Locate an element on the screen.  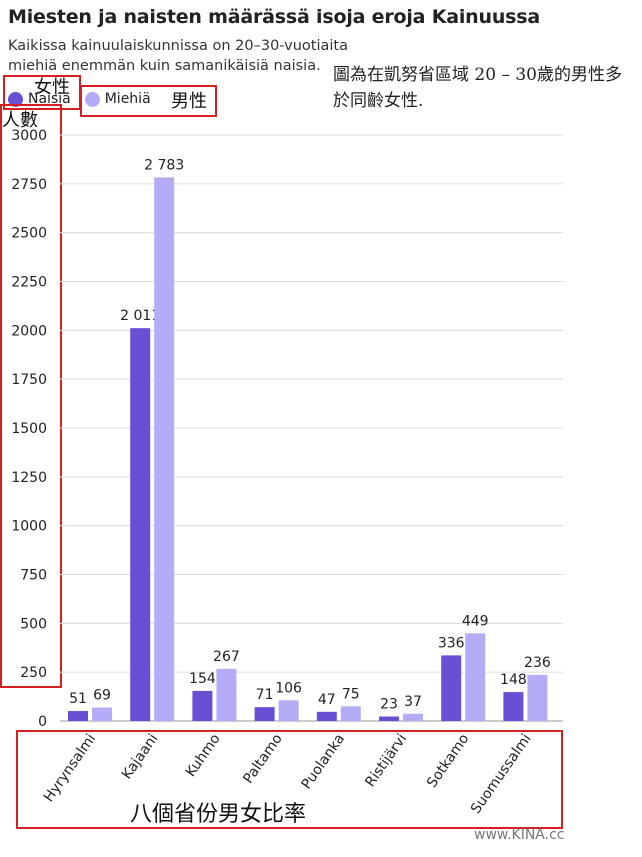
x-tick-label-puolanka: Puolanka is located at coordinates (323, 761).